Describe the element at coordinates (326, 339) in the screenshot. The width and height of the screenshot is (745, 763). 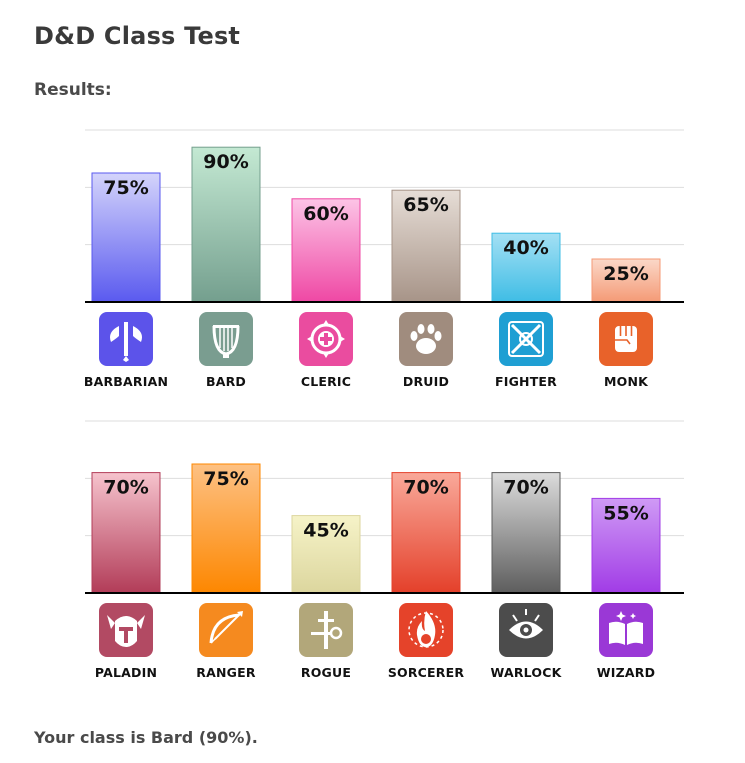
I see `holy-symbol-icon` at that location.